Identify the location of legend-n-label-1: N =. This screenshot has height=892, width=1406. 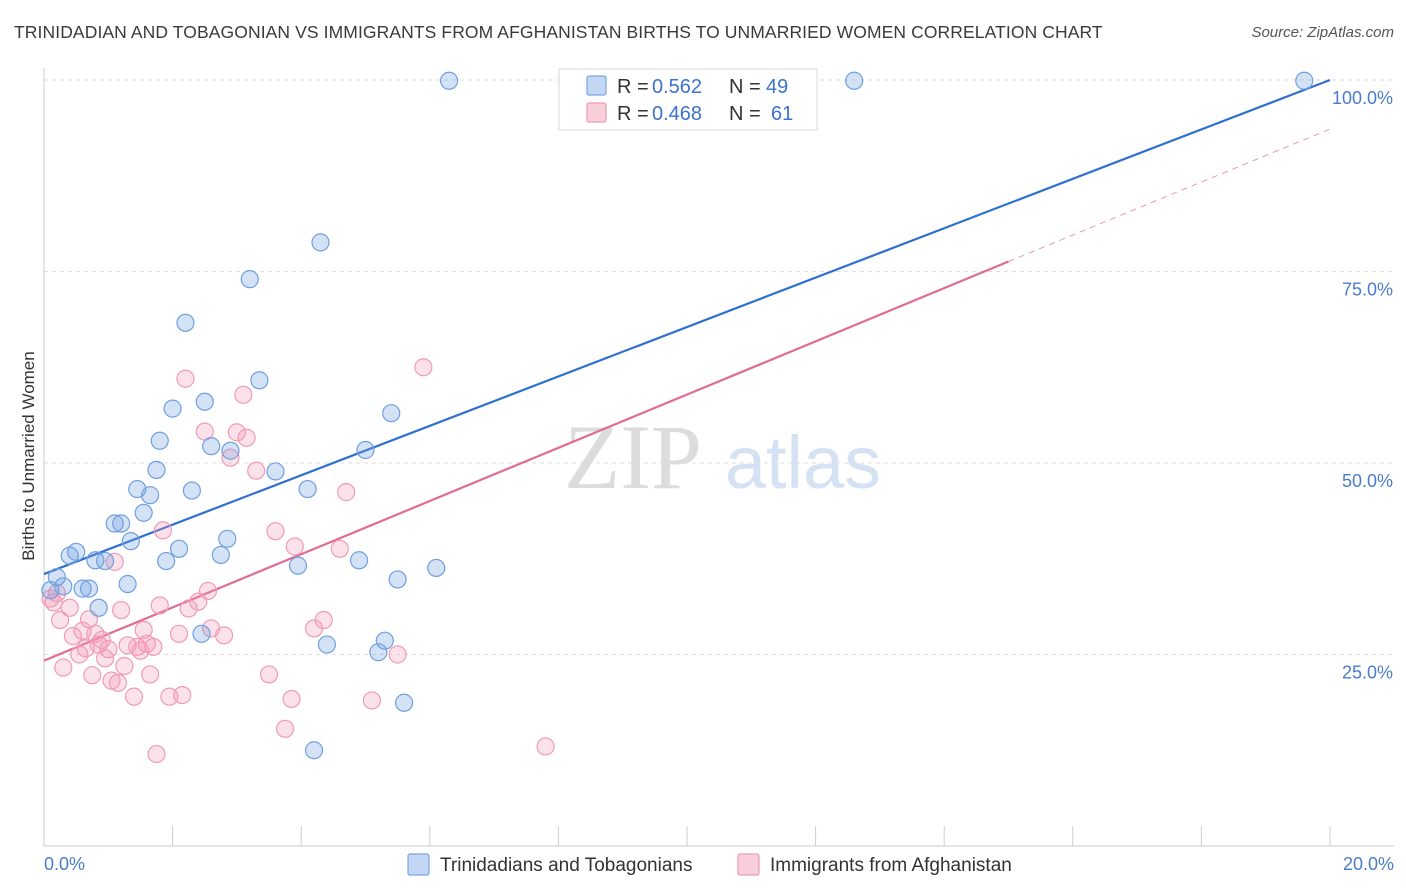
(745, 87).